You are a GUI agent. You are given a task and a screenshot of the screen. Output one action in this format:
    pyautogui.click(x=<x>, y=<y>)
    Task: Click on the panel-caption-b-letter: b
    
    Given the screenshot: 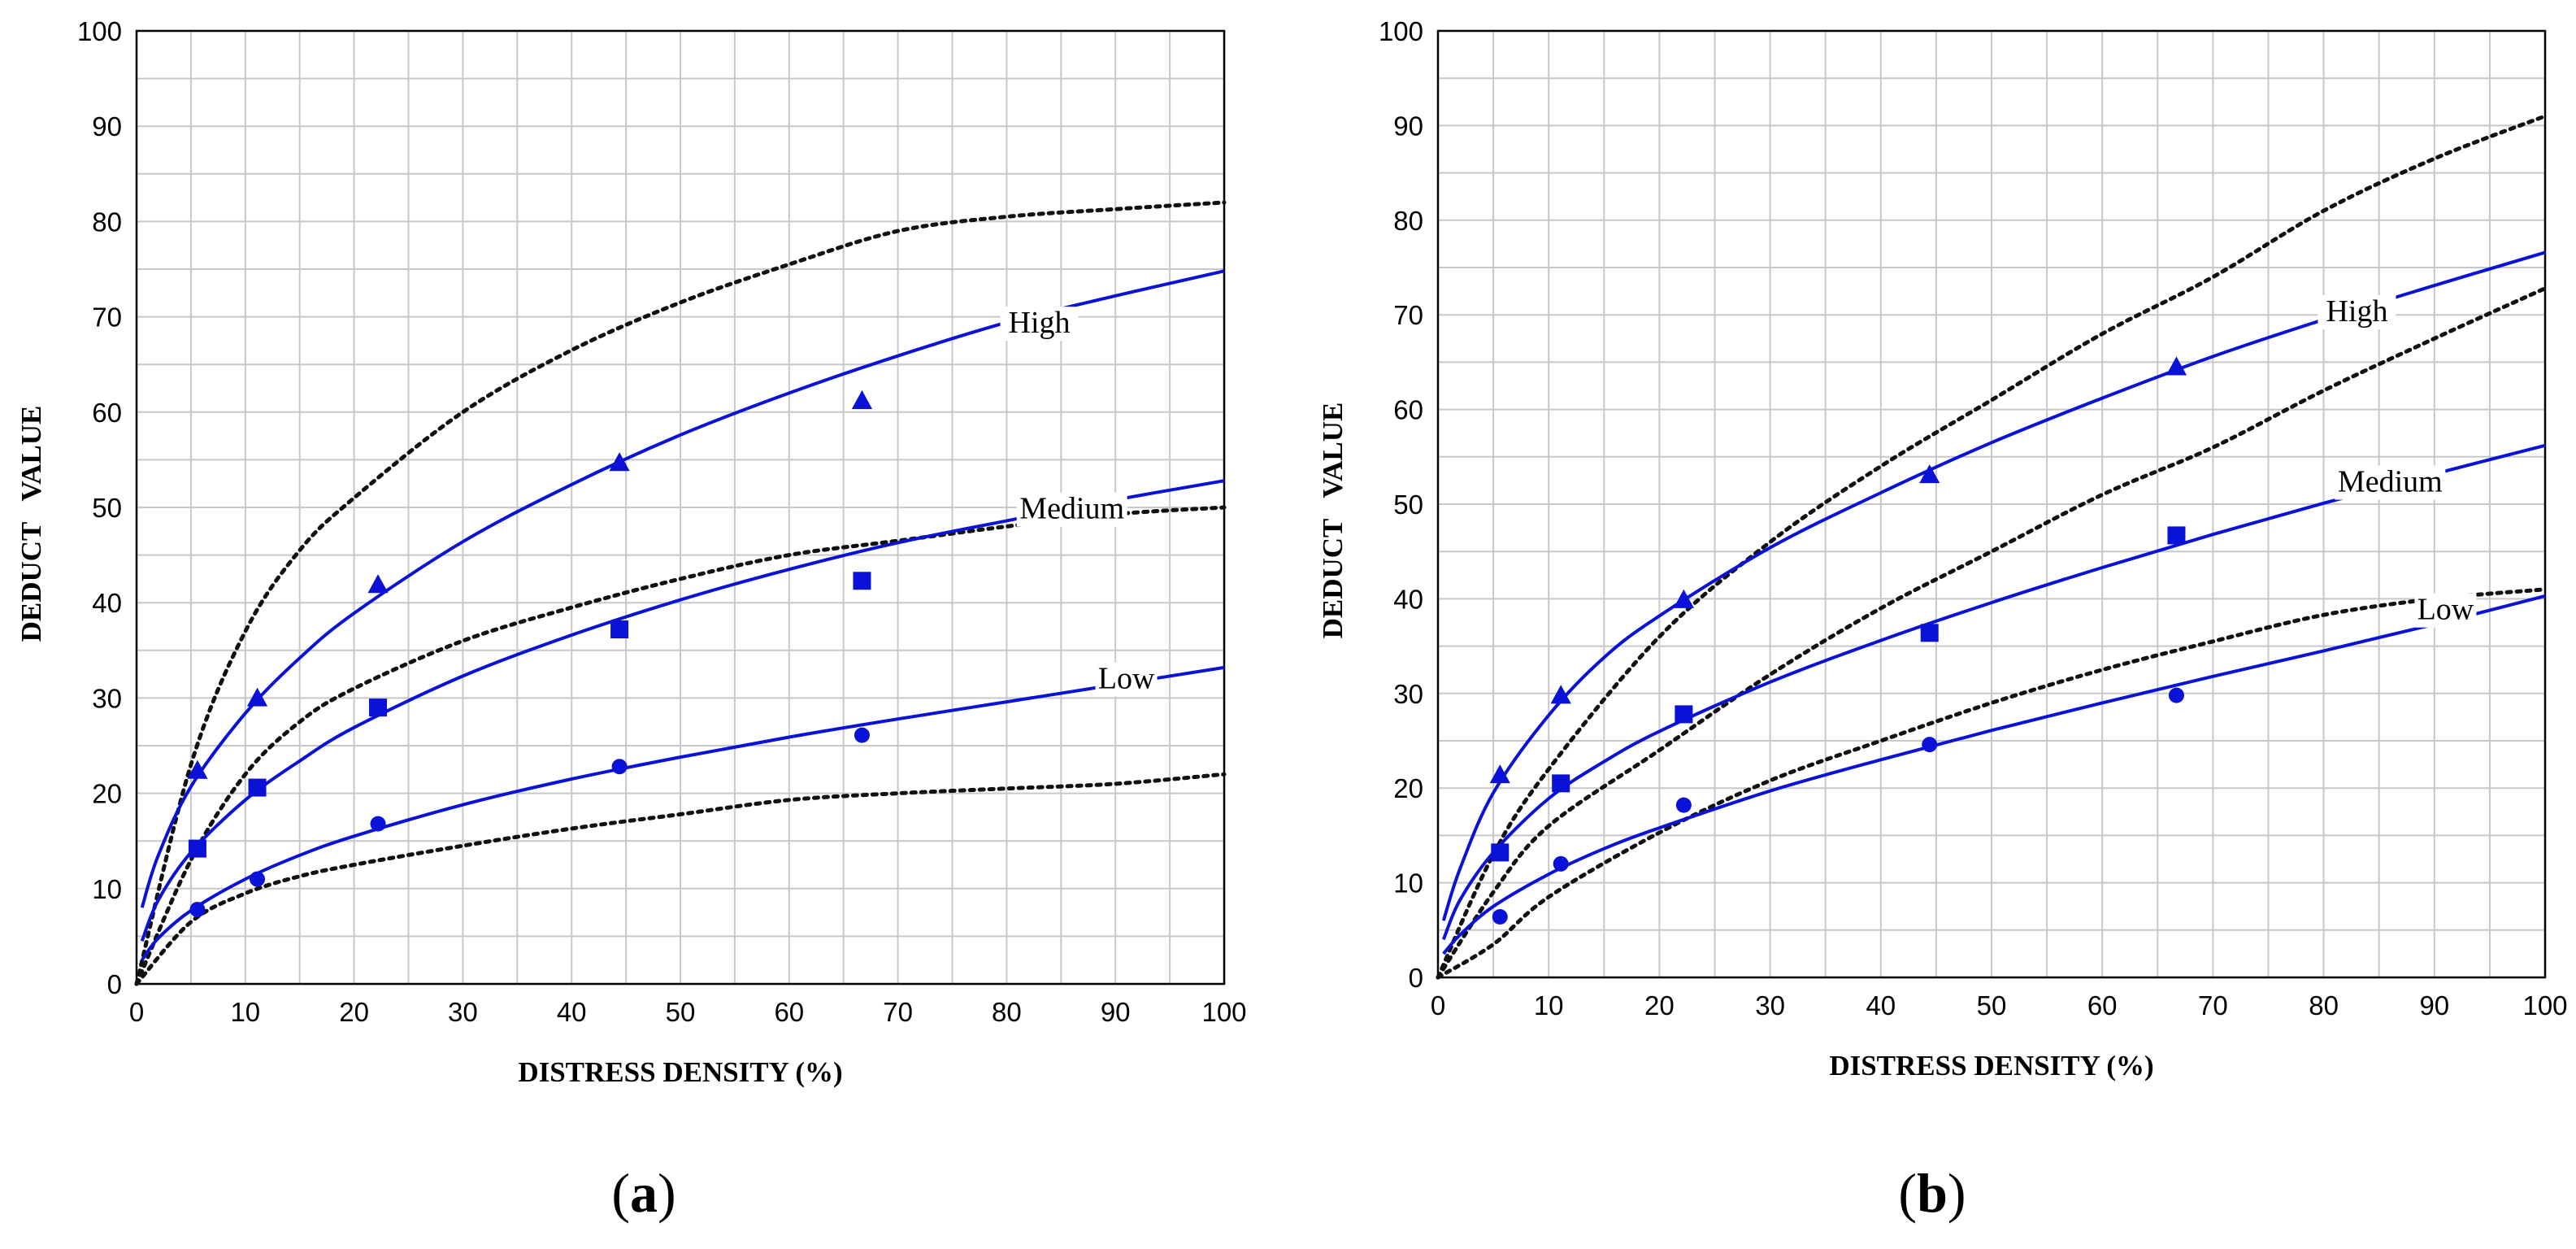 What is the action you would take?
    pyautogui.click(x=1932, y=1193)
    